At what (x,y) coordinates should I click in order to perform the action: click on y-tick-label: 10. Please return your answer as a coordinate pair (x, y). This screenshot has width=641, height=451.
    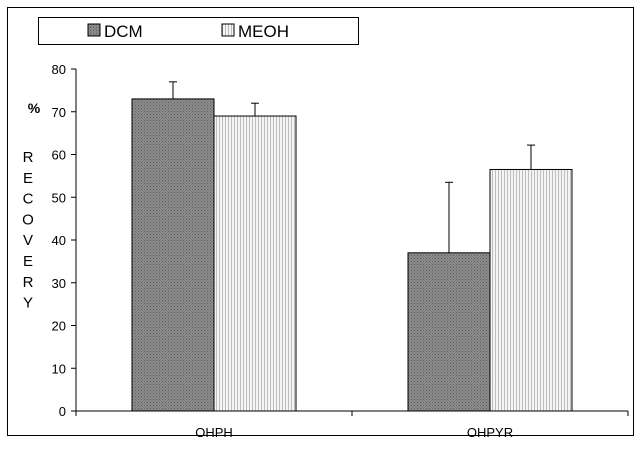
    Looking at the image, I should click on (59, 368).